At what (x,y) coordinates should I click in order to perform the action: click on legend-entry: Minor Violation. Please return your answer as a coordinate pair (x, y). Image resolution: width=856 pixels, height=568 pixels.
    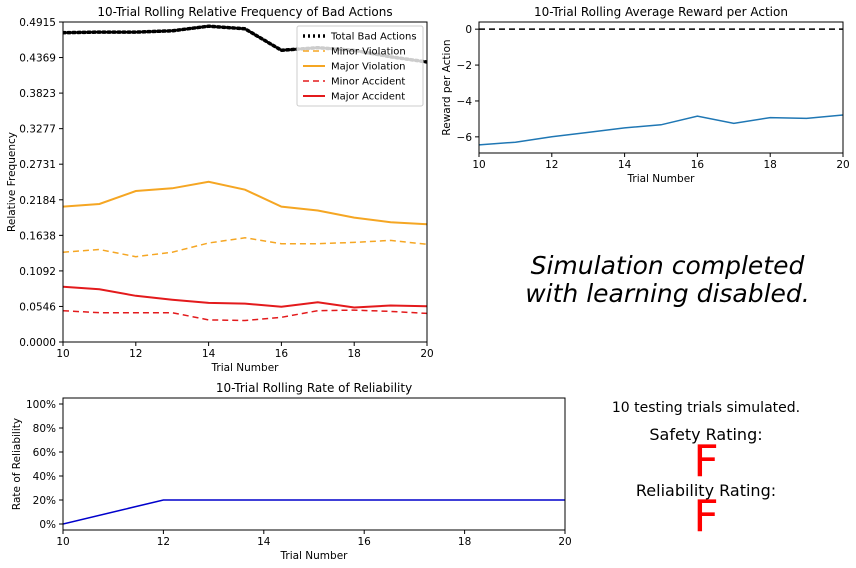
    Looking at the image, I should click on (368, 52).